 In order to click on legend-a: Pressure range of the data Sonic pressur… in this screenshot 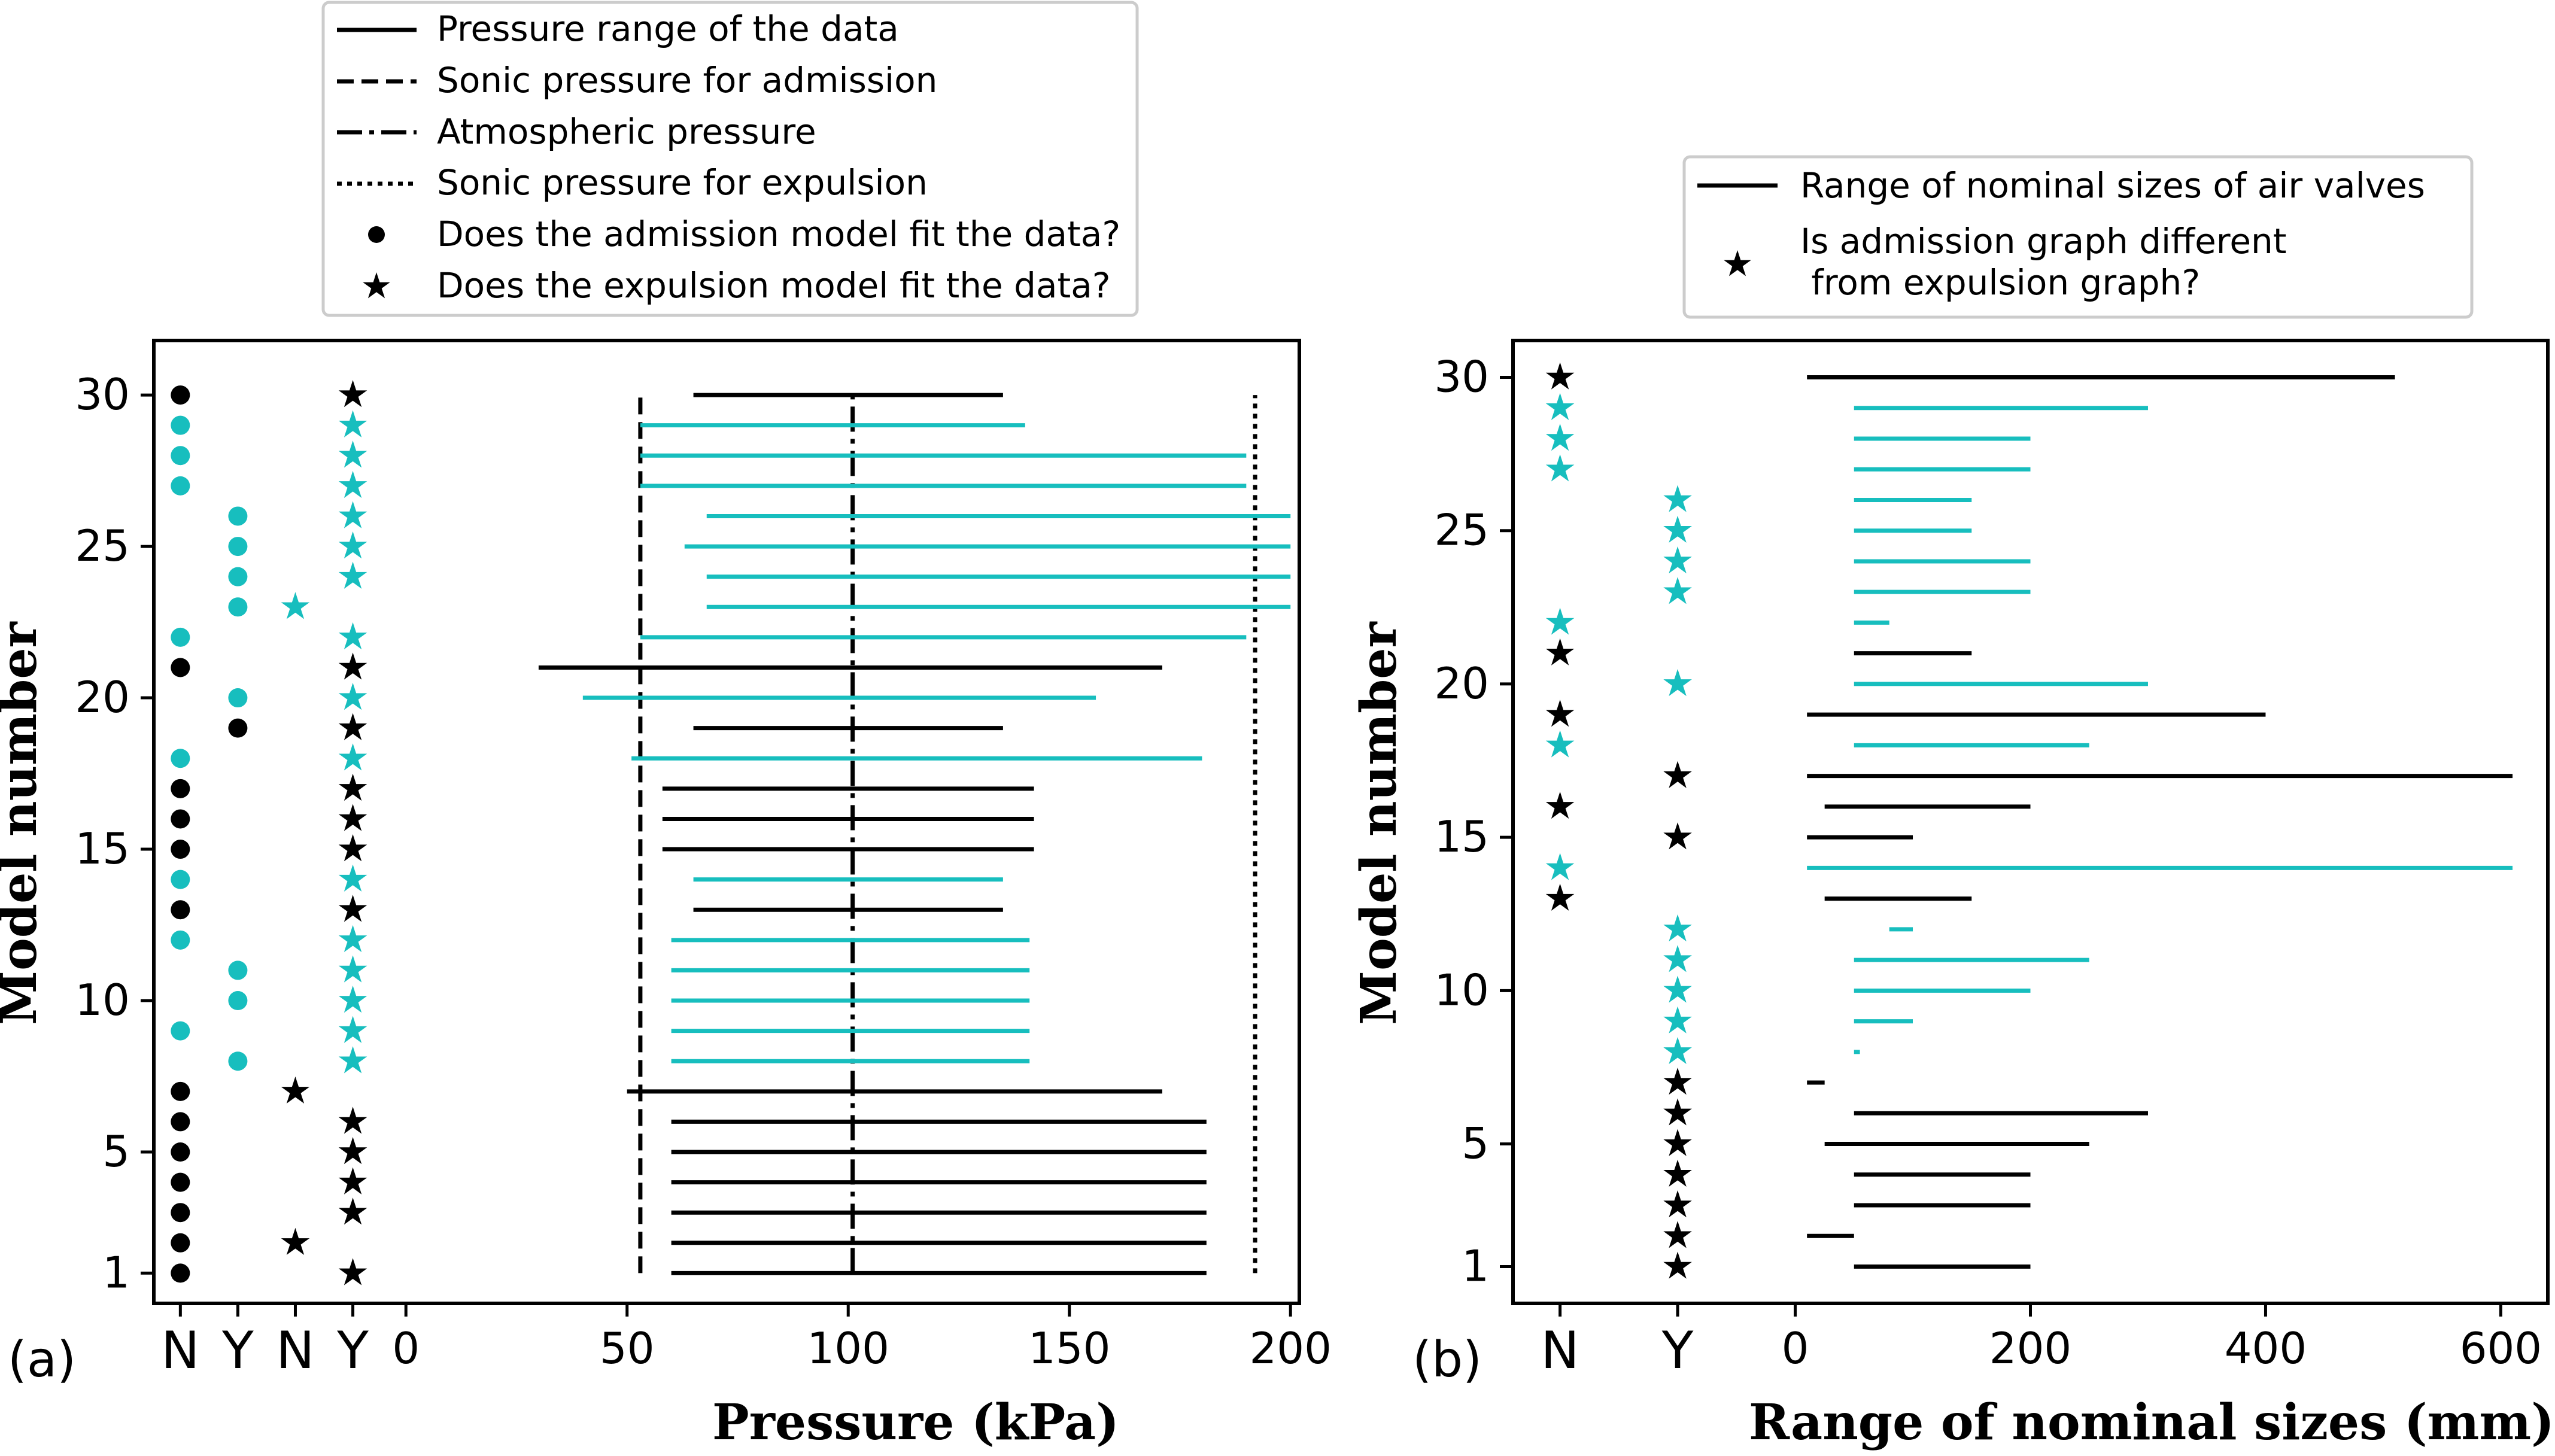, I will do `click(730, 159)`.